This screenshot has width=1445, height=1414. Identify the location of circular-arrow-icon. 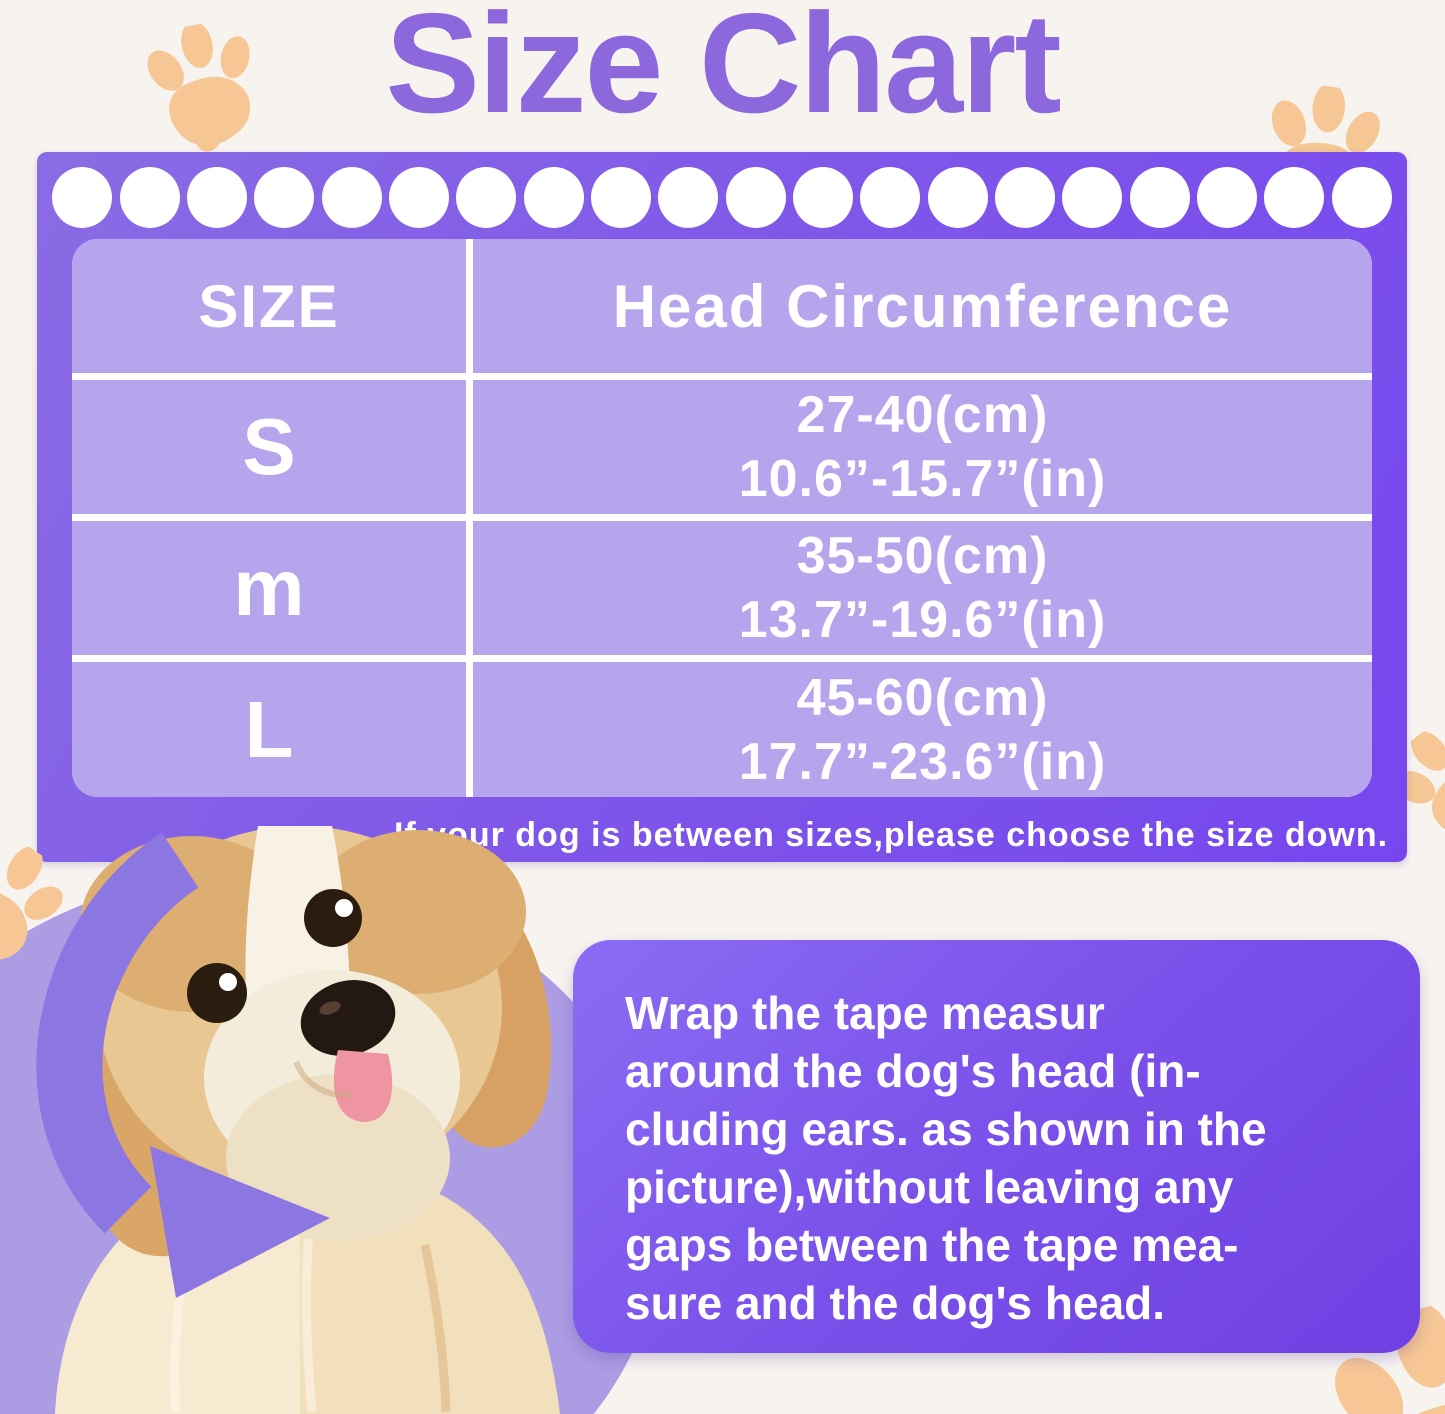
(183, 1065).